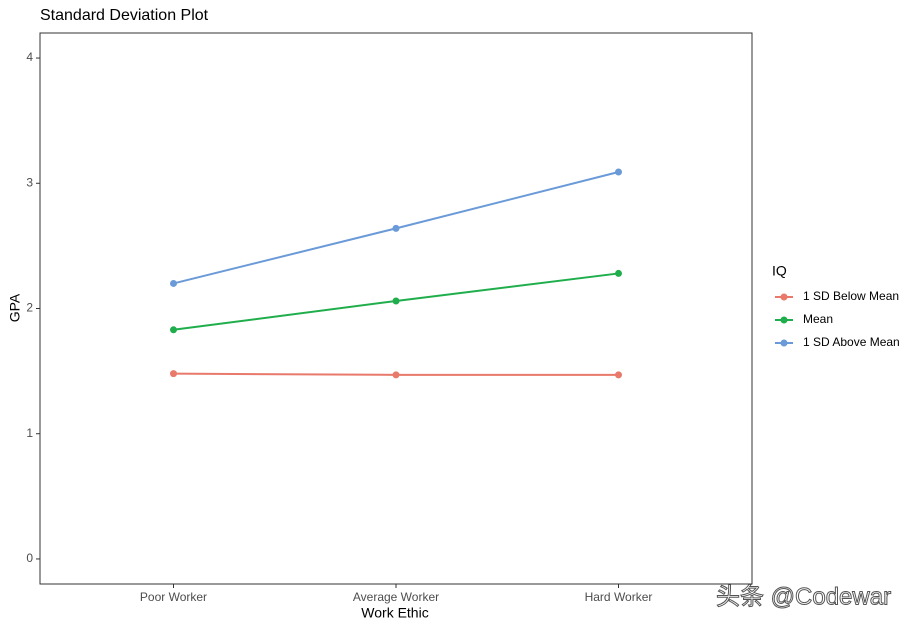  Describe the element at coordinates (779, 271) in the screenshot. I see `legend-title: IQ` at that location.